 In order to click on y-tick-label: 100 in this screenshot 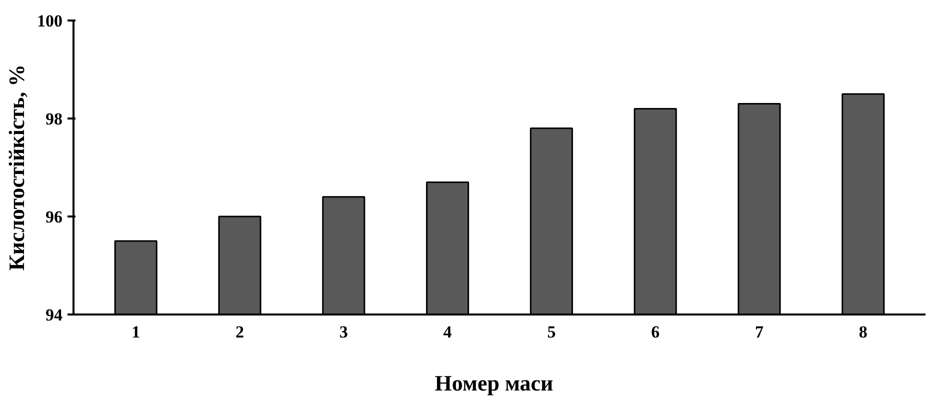, I will do `click(49, 21)`.